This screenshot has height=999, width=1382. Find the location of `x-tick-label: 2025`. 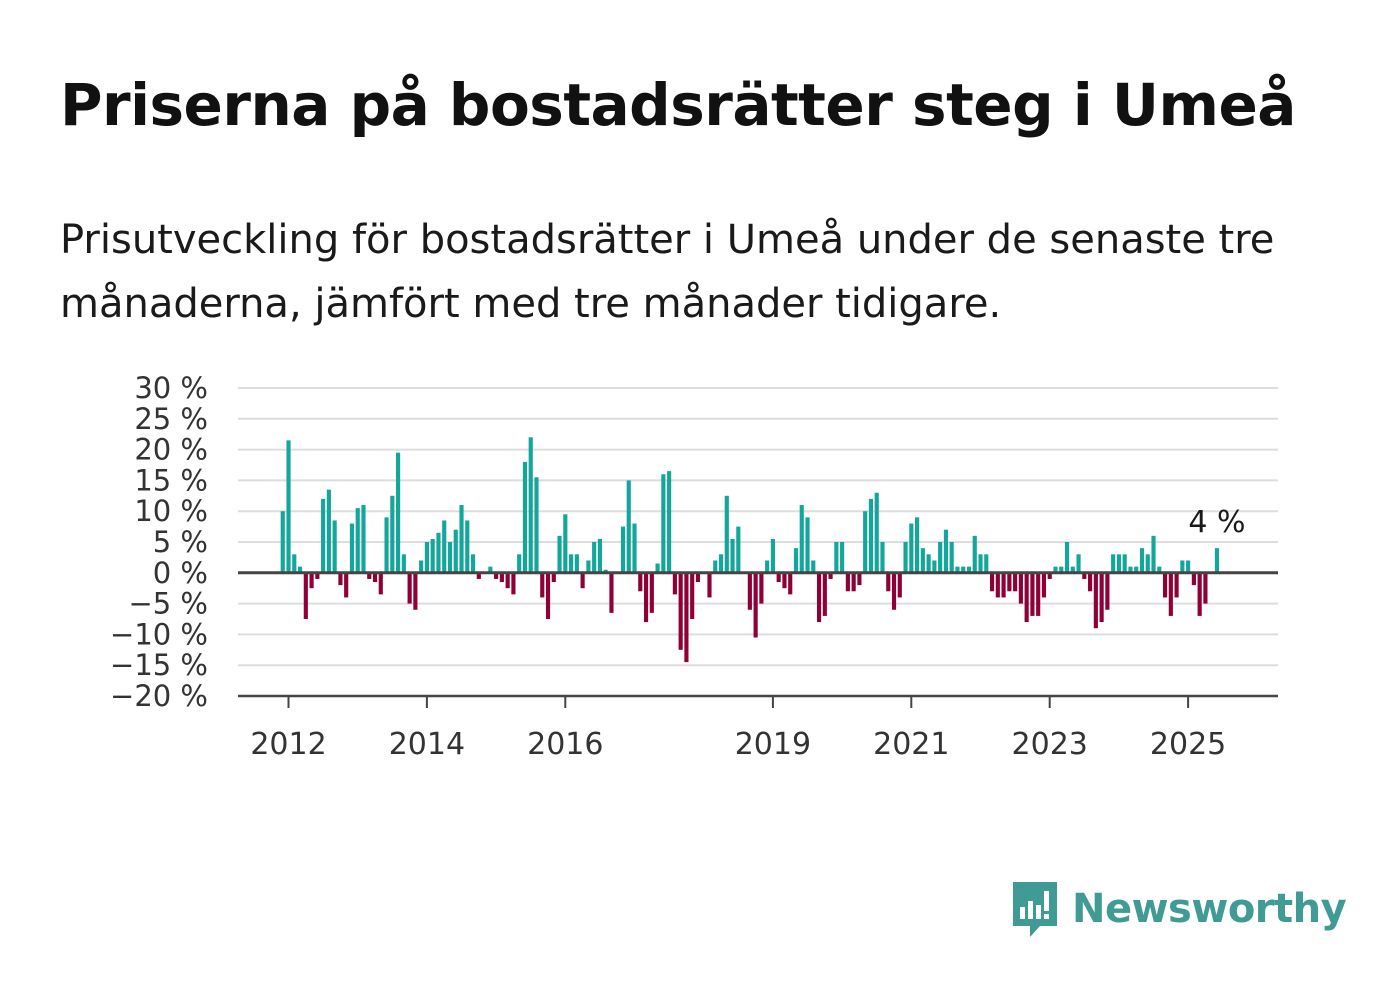

x-tick-label: 2025 is located at coordinates (1188, 744).